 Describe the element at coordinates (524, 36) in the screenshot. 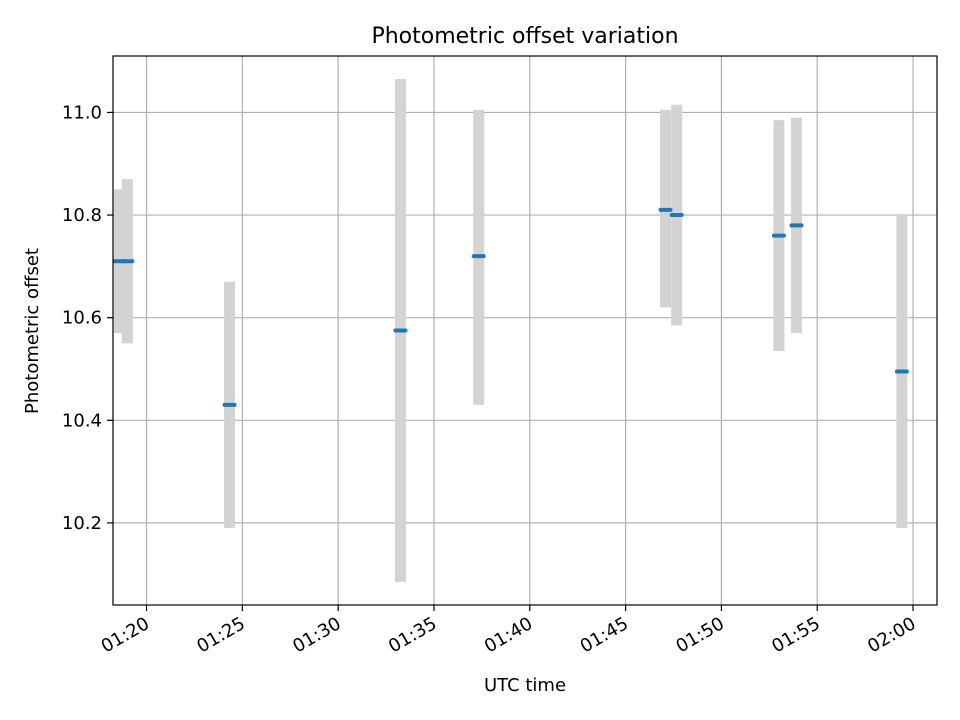

I see `chart-title: Photometric offset variation` at that location.